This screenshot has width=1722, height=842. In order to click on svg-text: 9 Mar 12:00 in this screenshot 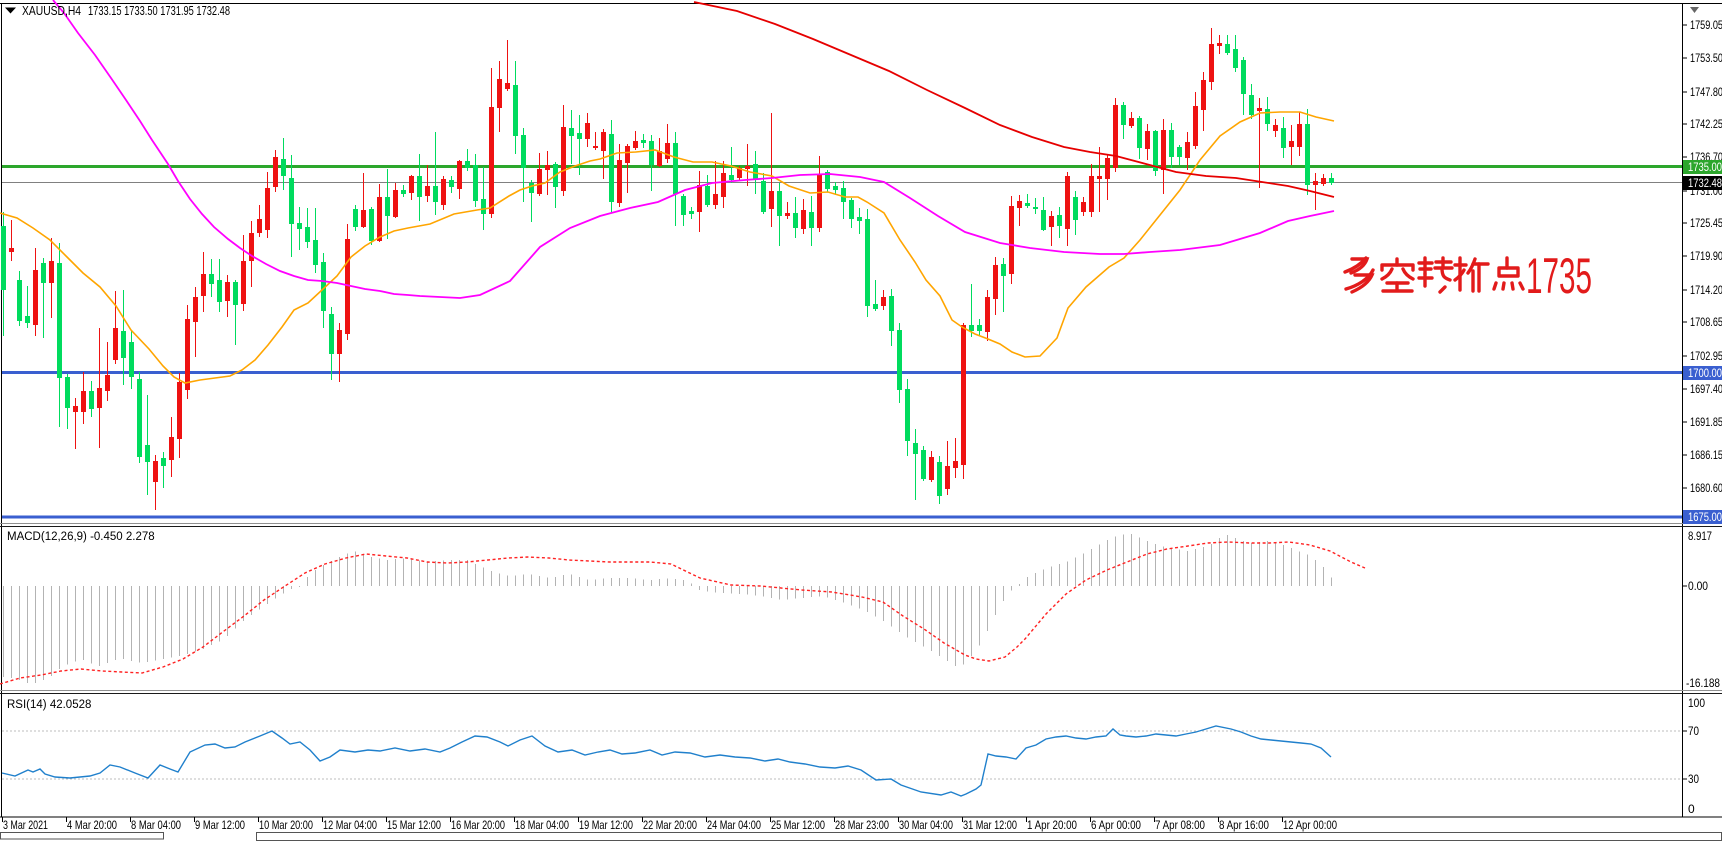, I will do `click(220, 825)`.